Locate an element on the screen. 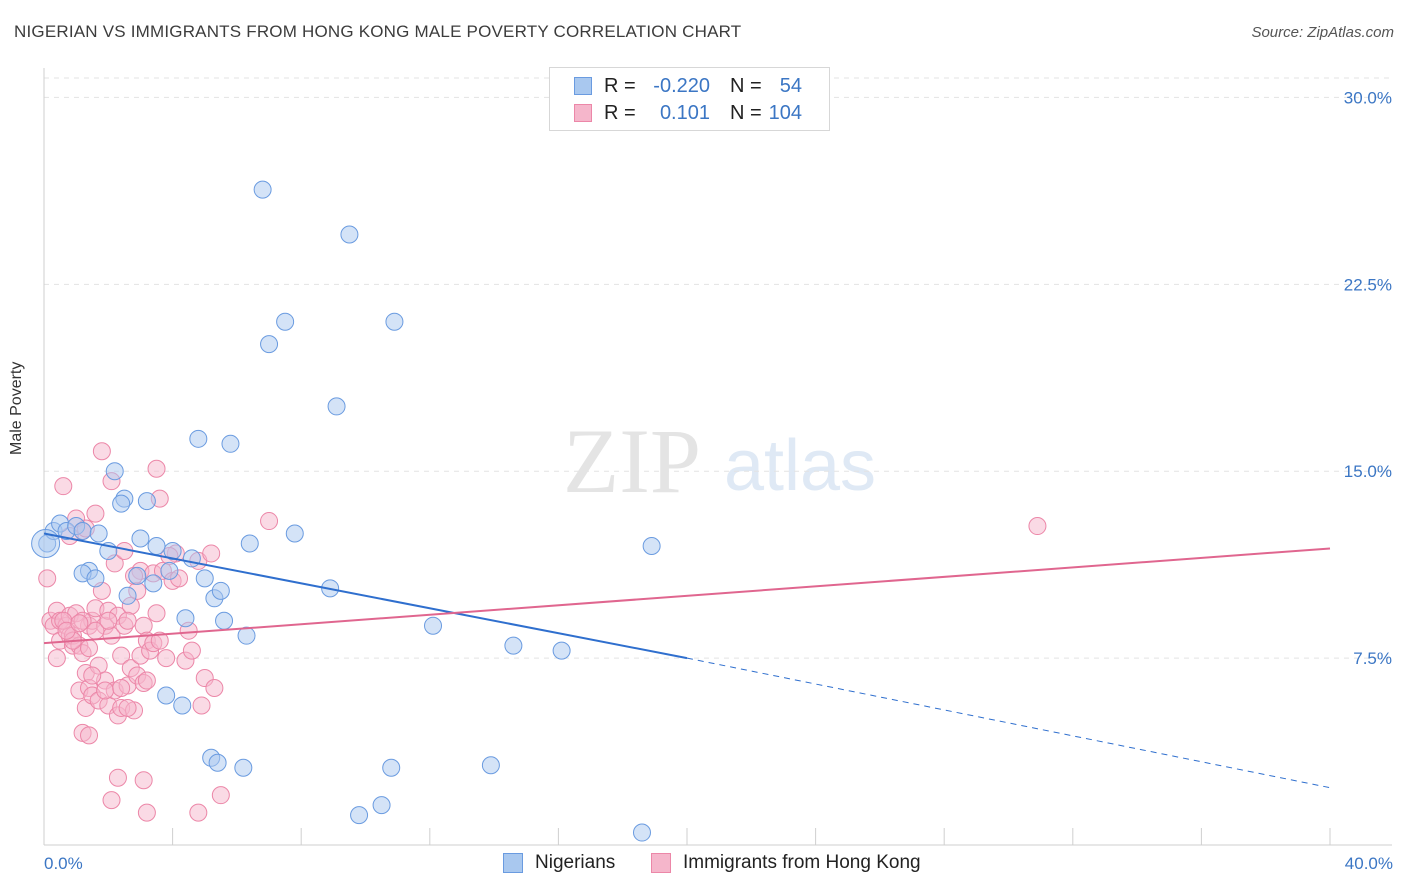  legend-n-value: 104 is located at coordinates (785, 112).